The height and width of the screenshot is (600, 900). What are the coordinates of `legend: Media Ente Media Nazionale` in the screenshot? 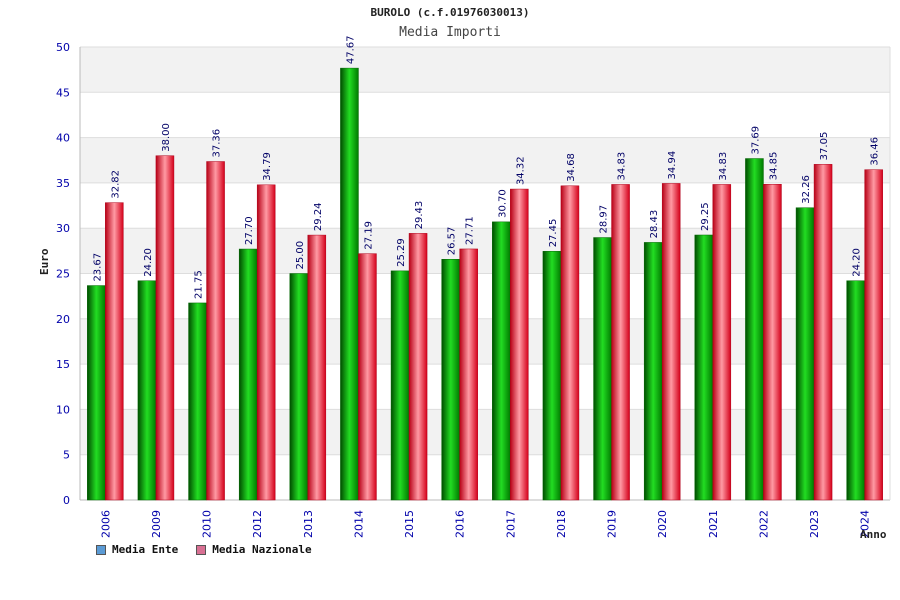 It's located at (204, 549).